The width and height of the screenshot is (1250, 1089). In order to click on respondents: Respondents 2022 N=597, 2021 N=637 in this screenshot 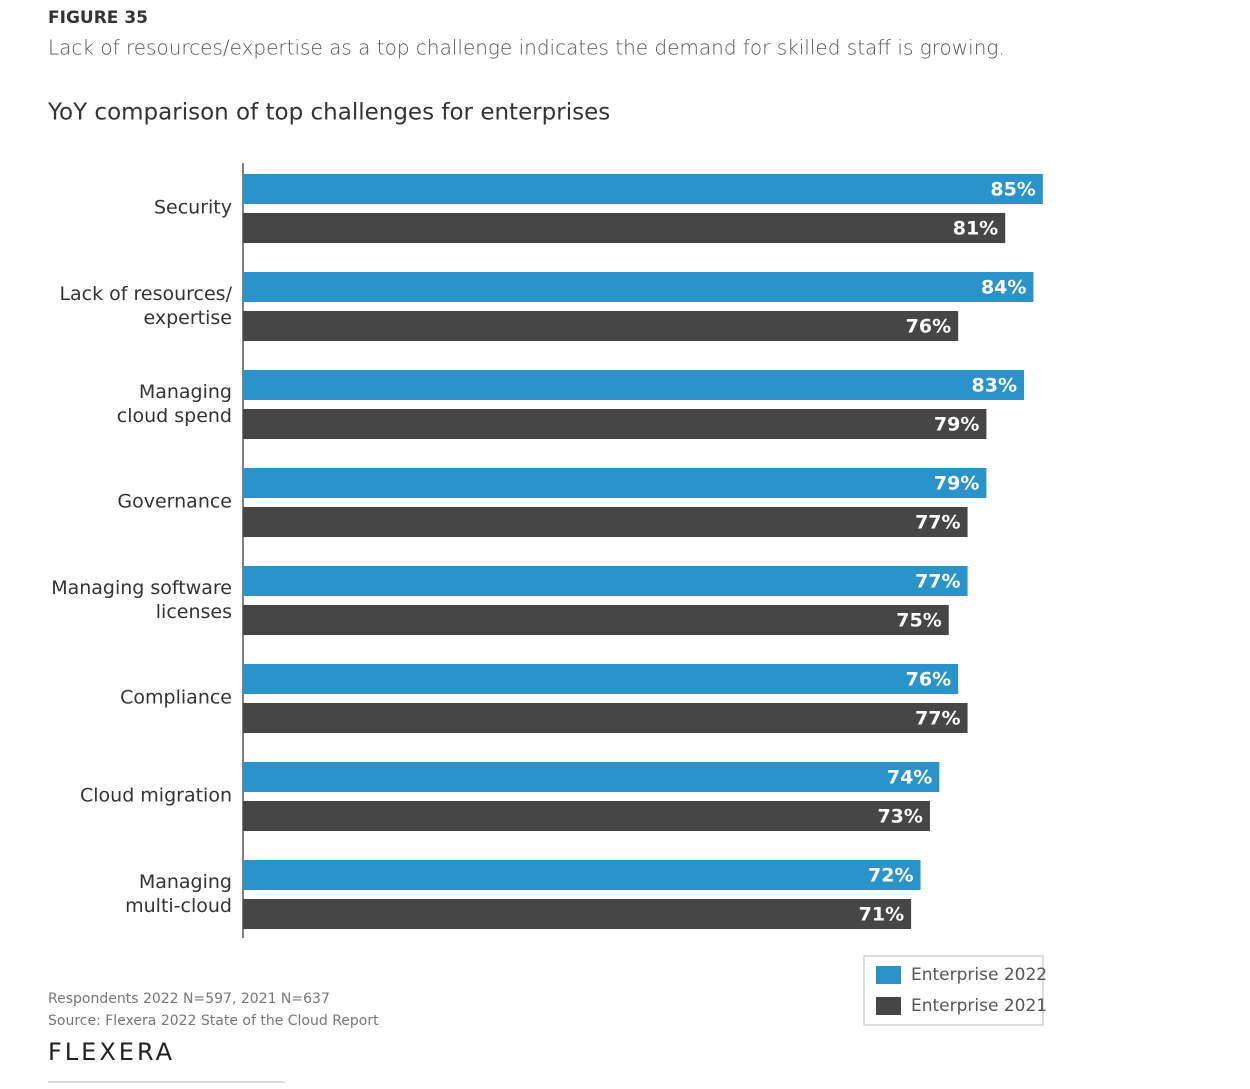, I will do `click(189, 999)`.